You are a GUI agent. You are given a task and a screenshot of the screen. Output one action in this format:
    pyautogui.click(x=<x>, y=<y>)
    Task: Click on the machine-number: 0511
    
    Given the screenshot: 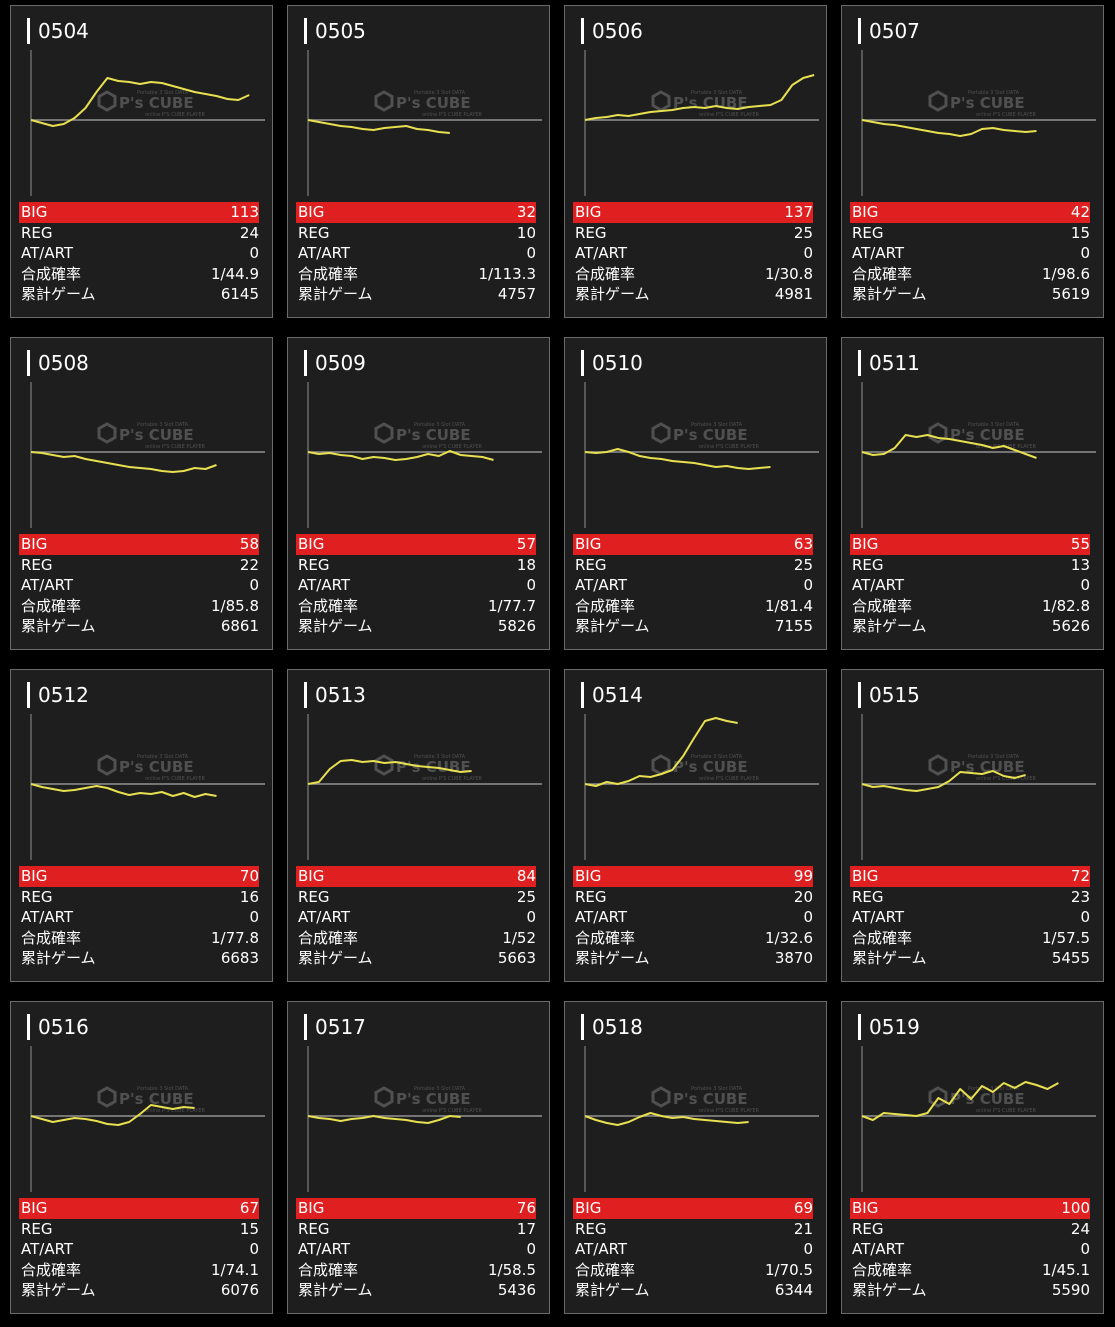 What is the action you would take?
    pyautogui.click(x=889, y=363)
    